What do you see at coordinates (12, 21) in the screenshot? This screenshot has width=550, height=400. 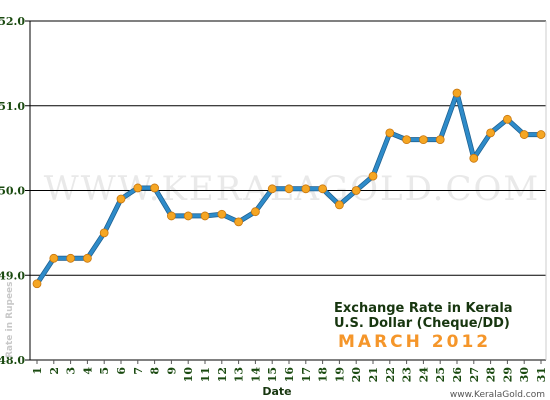 I see `y-tick-label: 52.0` at bounding box center [12, 21].